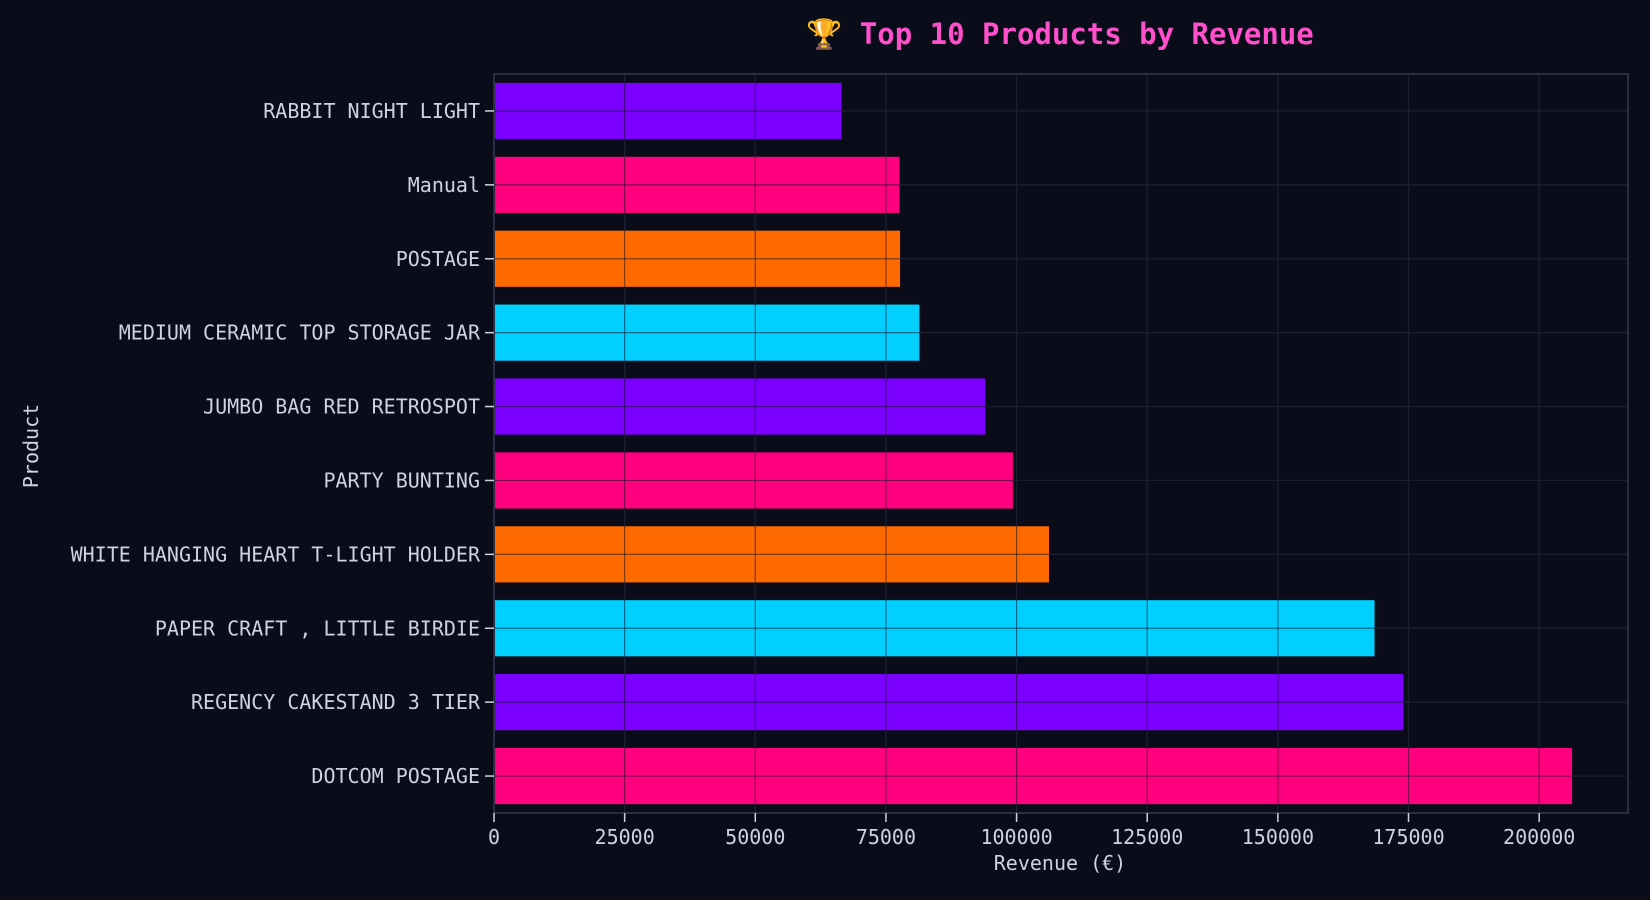 Image resolution: width=1650 pixels, height=900 pixels. Describe the element at coordinates (341, 407) in the screenshot. I see `y-tick-label: JUMBO BAG RED RETROSPOT` at that location.